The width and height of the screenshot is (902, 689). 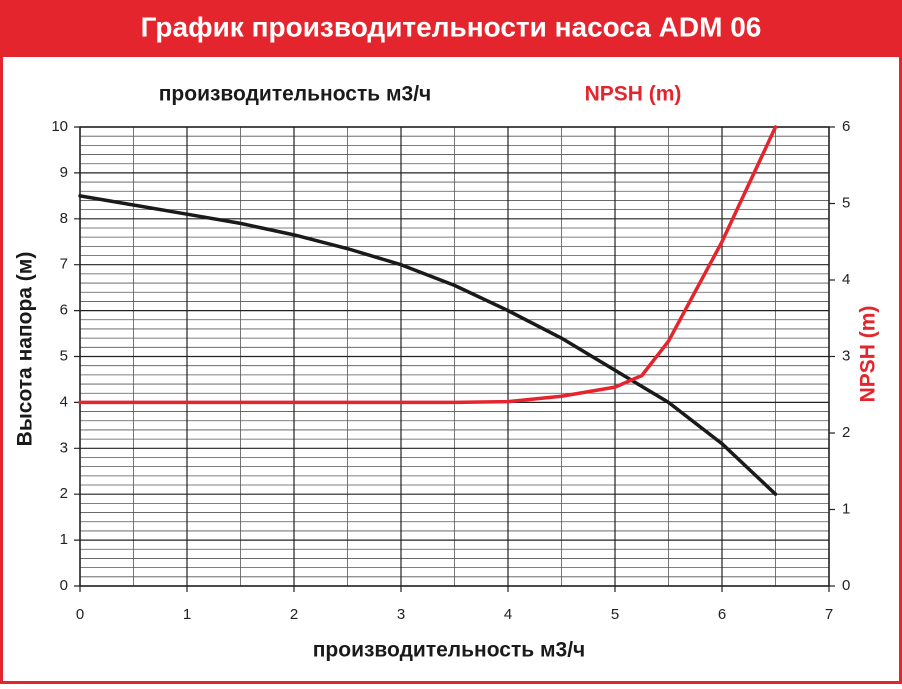 What do you see at coordinates (722, 614) in the screenshot?
I see `x-tick-label: 6` at bounding box center [722, 614].